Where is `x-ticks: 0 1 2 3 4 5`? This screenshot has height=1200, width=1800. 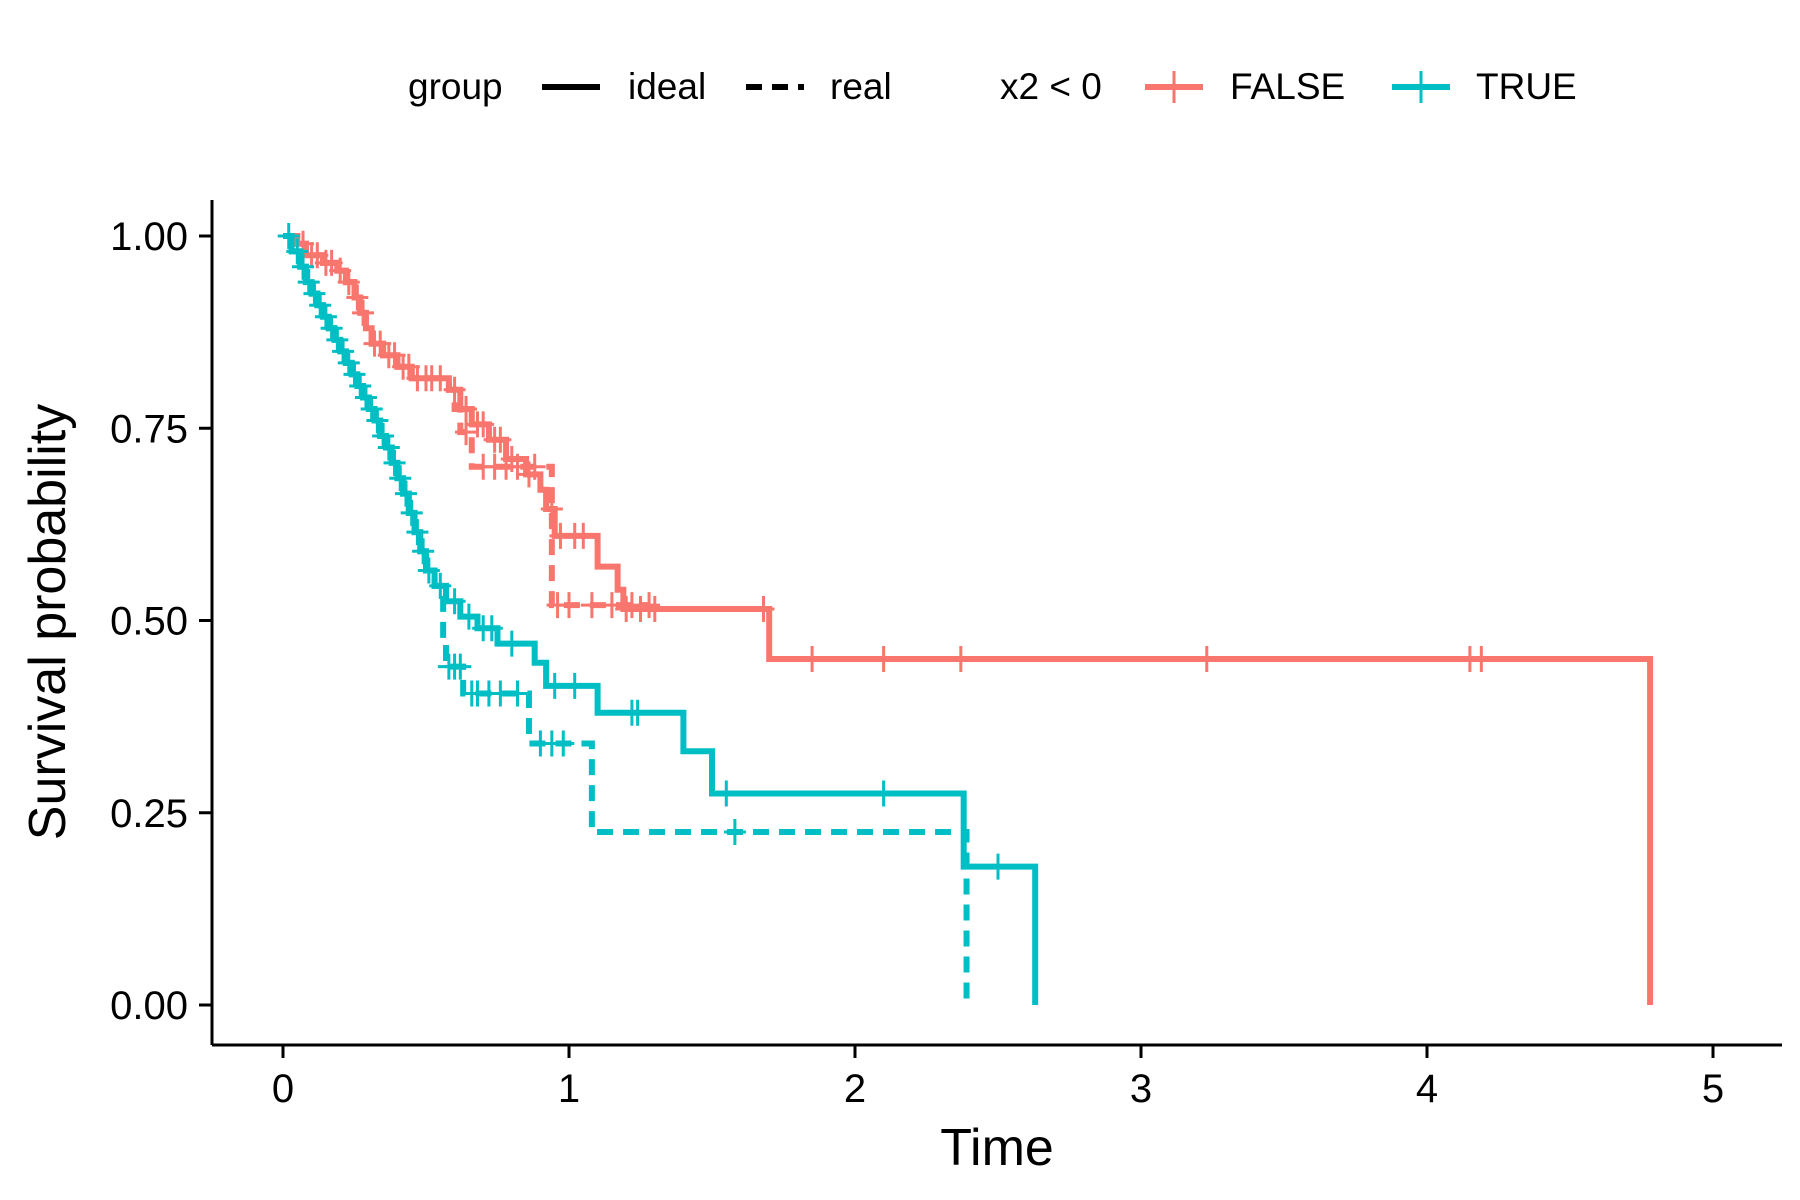 x-ticks: 0 1 2 3 4 5 is located at coordinates (998, 1078).